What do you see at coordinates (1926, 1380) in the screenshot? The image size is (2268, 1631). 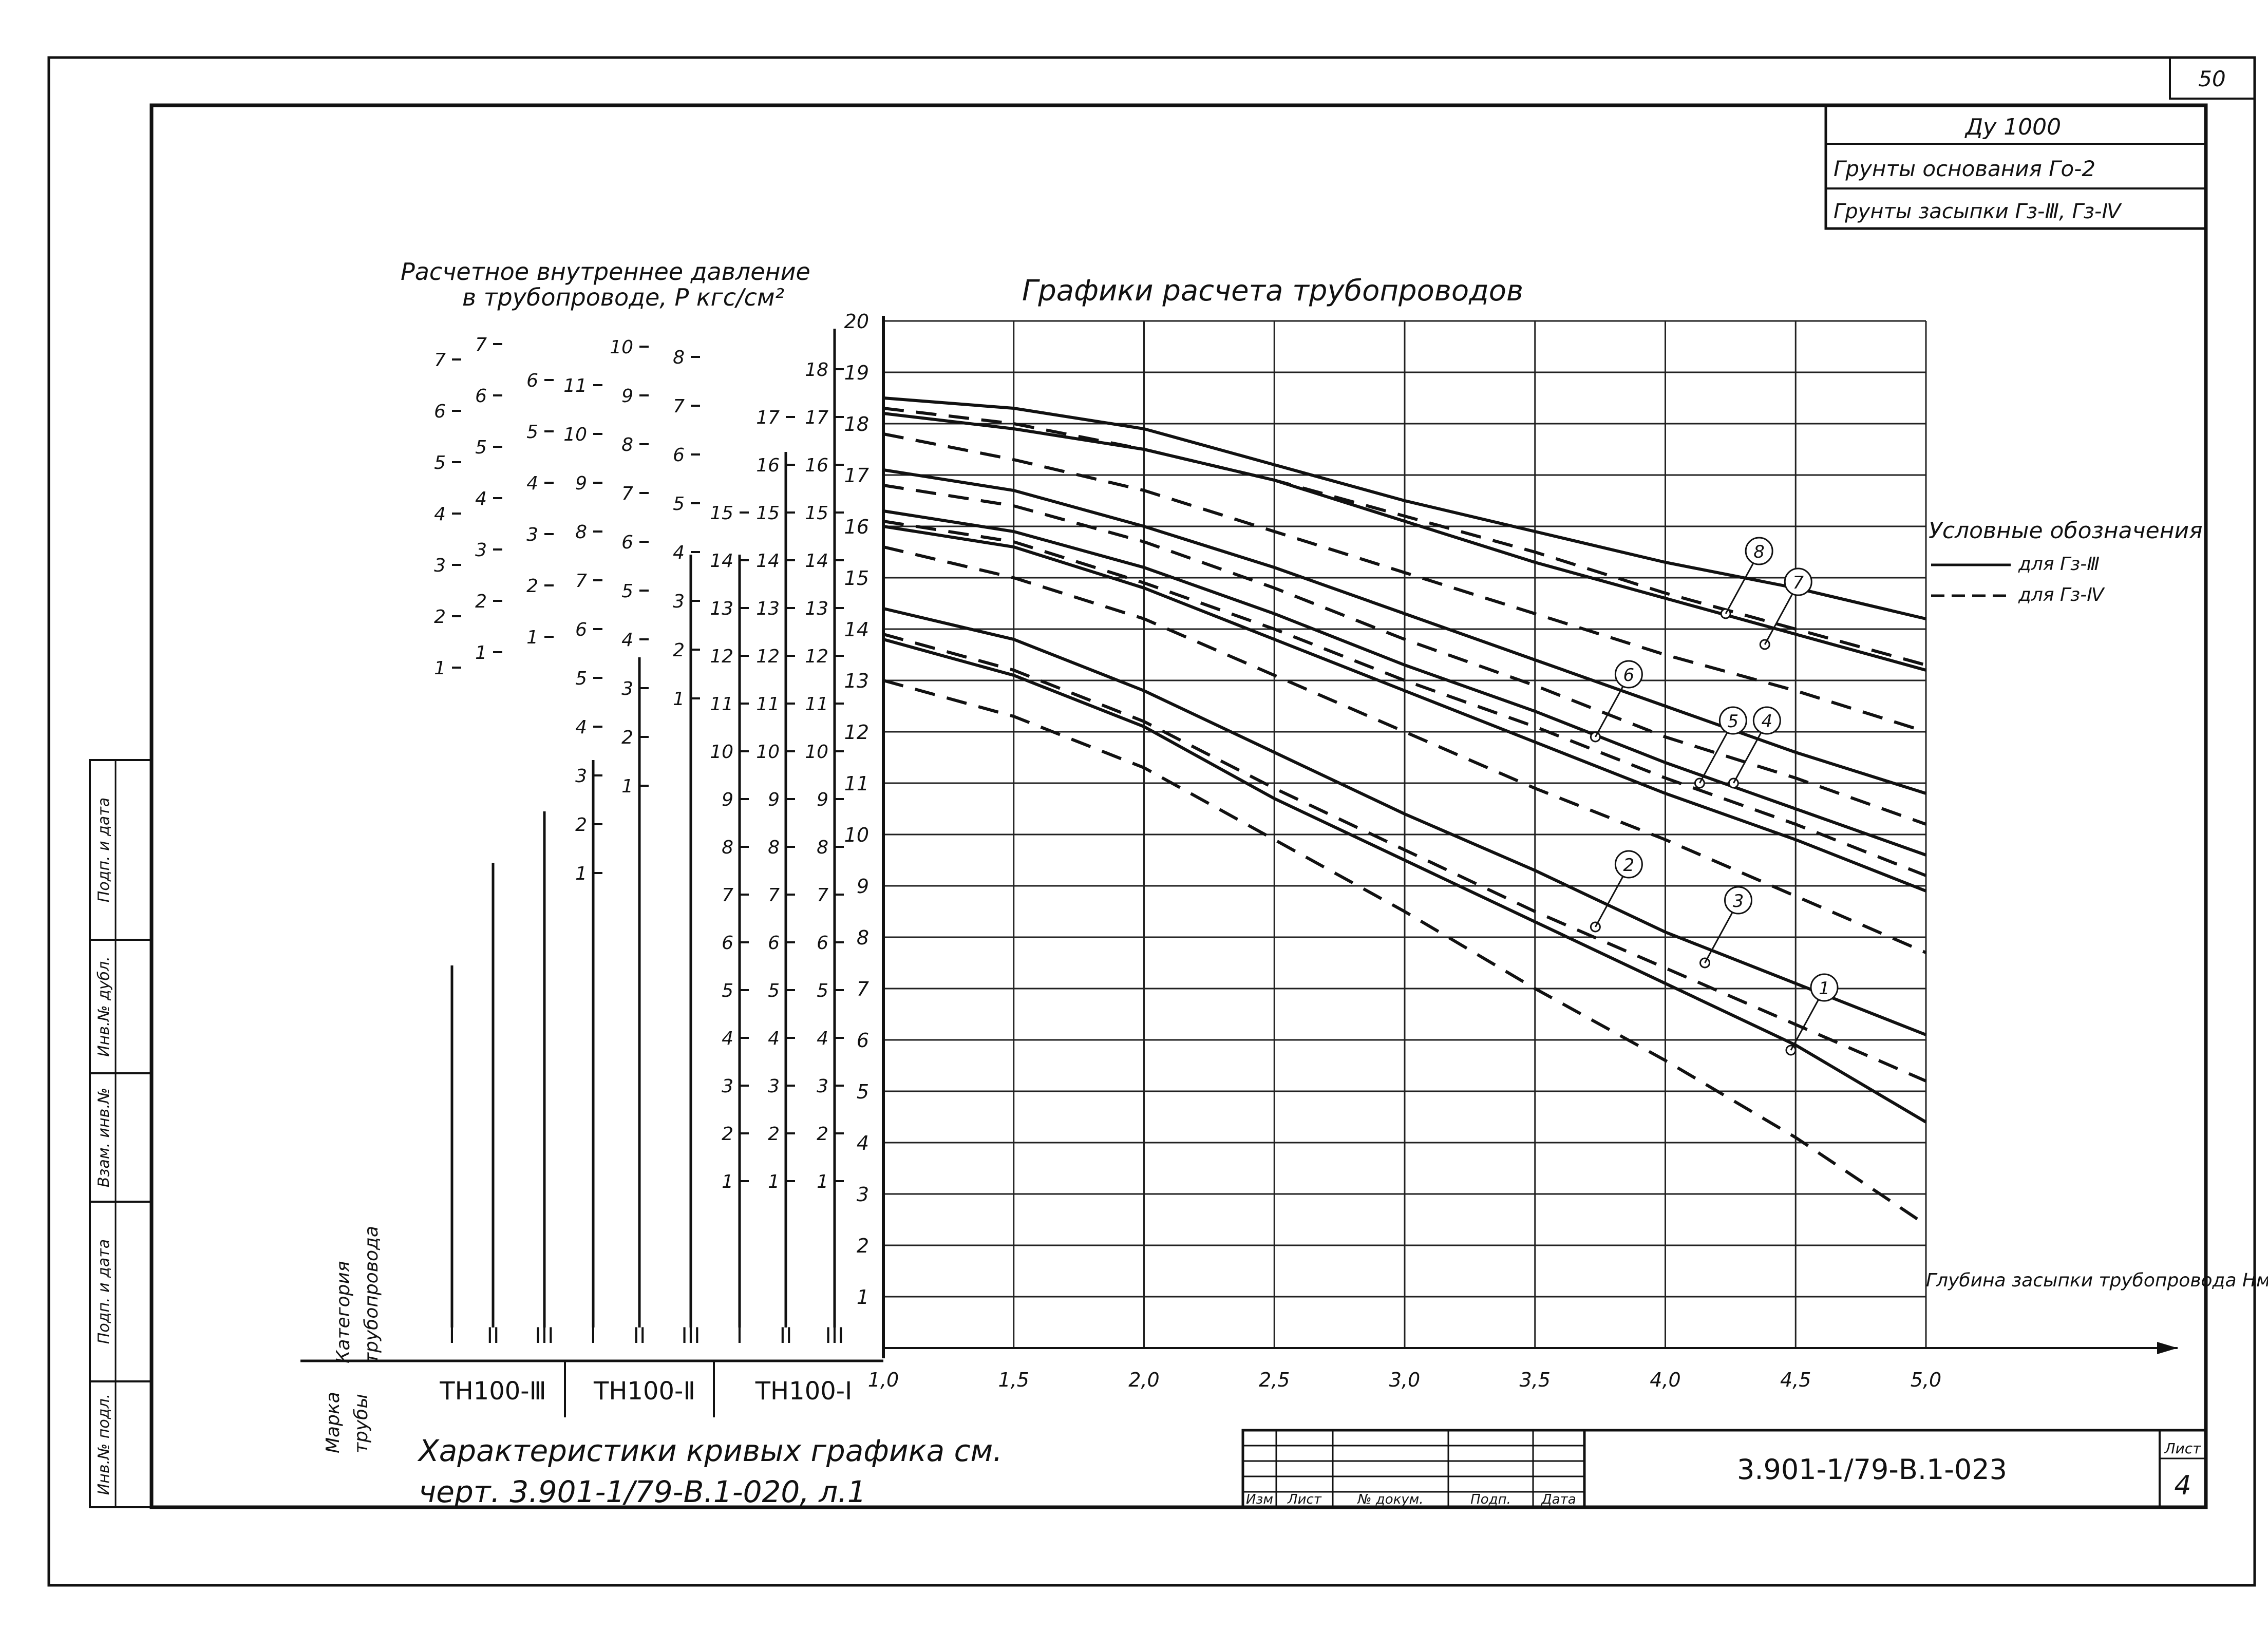 I see `x-tick-label: 5,0` at bounding box center [1926, 1380].